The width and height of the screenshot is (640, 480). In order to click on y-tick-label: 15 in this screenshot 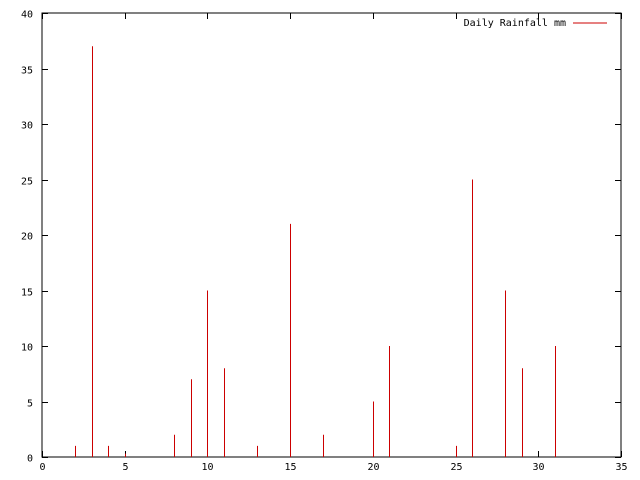, I will do `click(27, 293)`.